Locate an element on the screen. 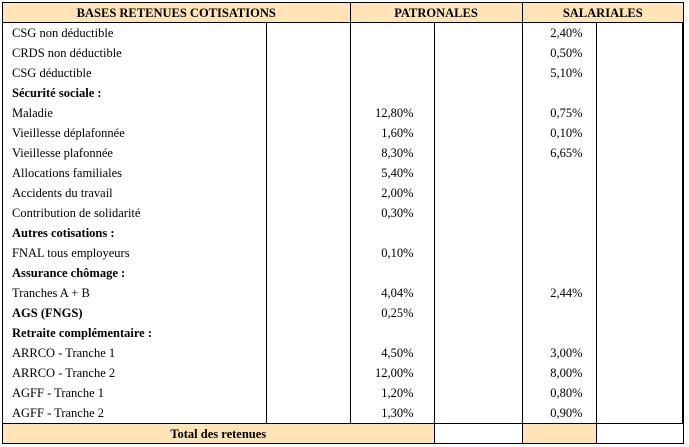 This screenshot has height=447, width=689. total-patronales-cell is located at coordinates (478, 433).